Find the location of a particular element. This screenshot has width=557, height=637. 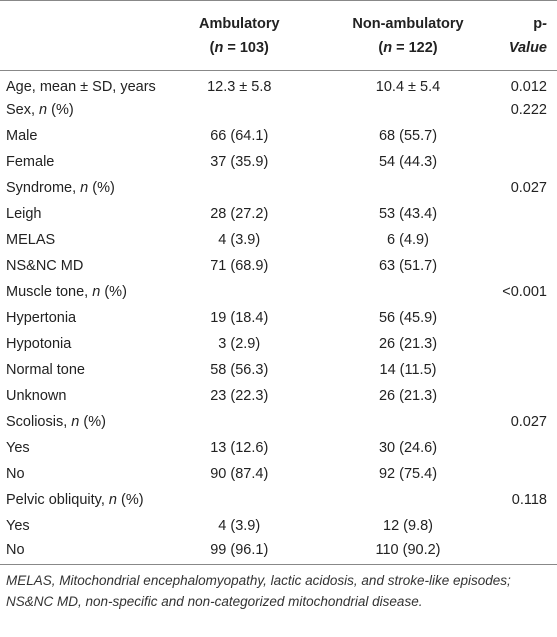

table-row: Pelvic obliquity, n (%) 0.118 is located at coordinates (278, 500).